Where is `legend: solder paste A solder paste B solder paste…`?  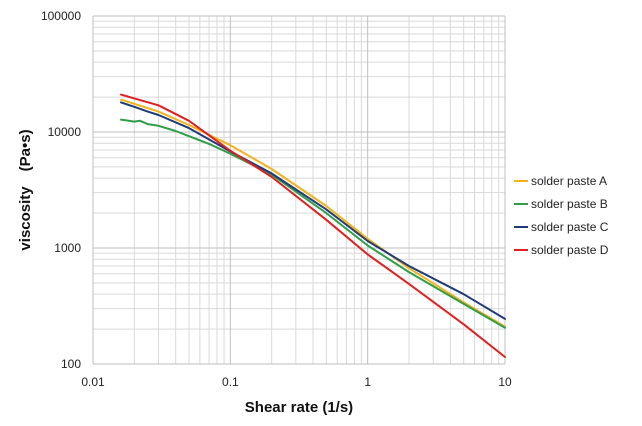 legend: solder paste A solder paste B solder paste… is located at coordinates (561, 215).